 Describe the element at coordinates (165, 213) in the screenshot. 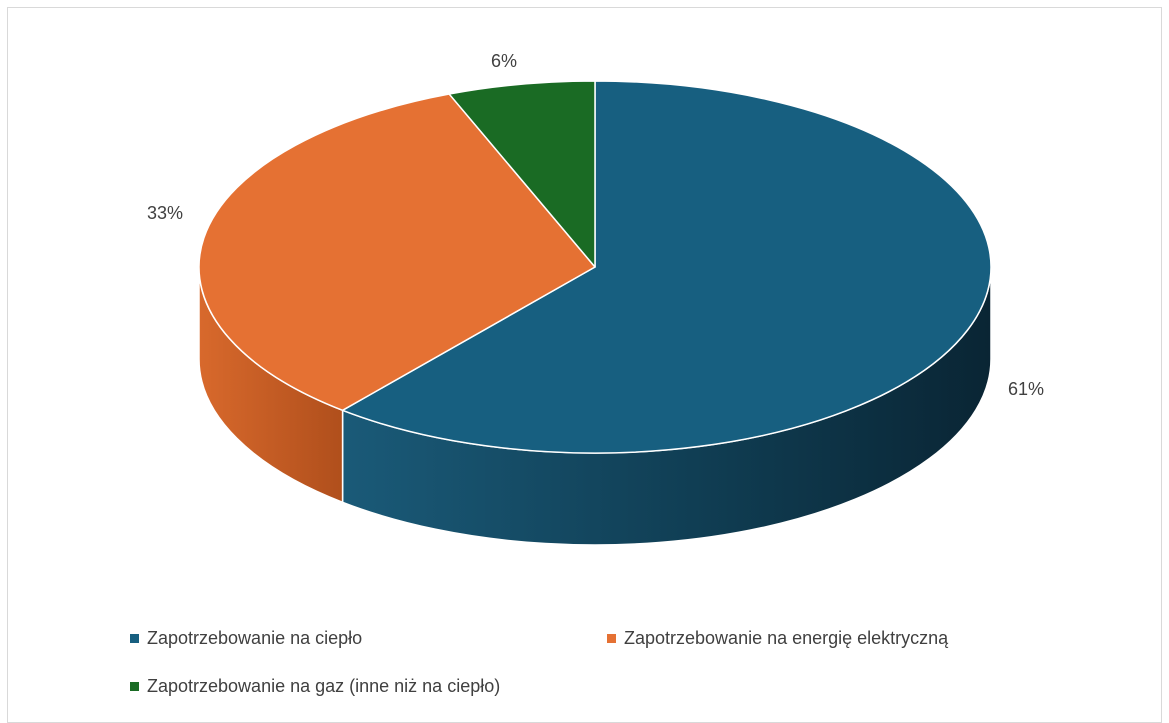

I see `data-label-electricity: 33%` at that location.